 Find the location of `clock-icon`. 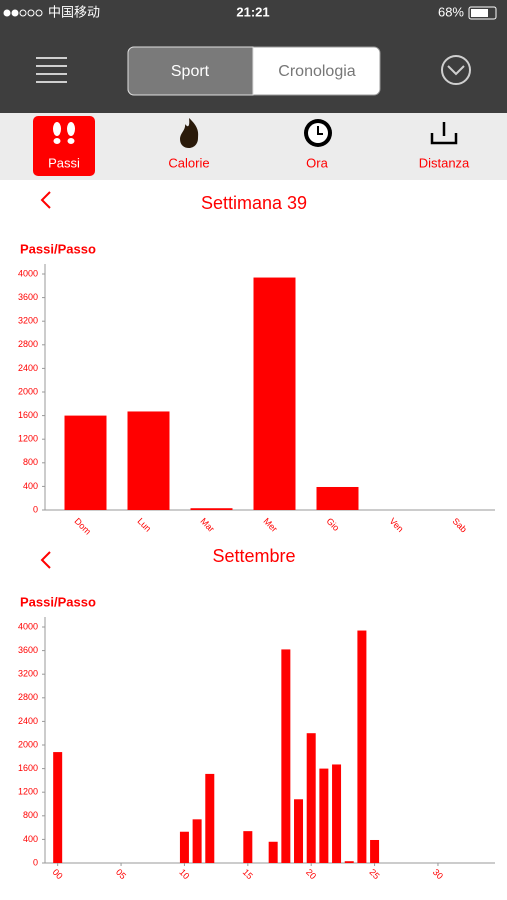

clock-icon is located at coordinates (318, 133).